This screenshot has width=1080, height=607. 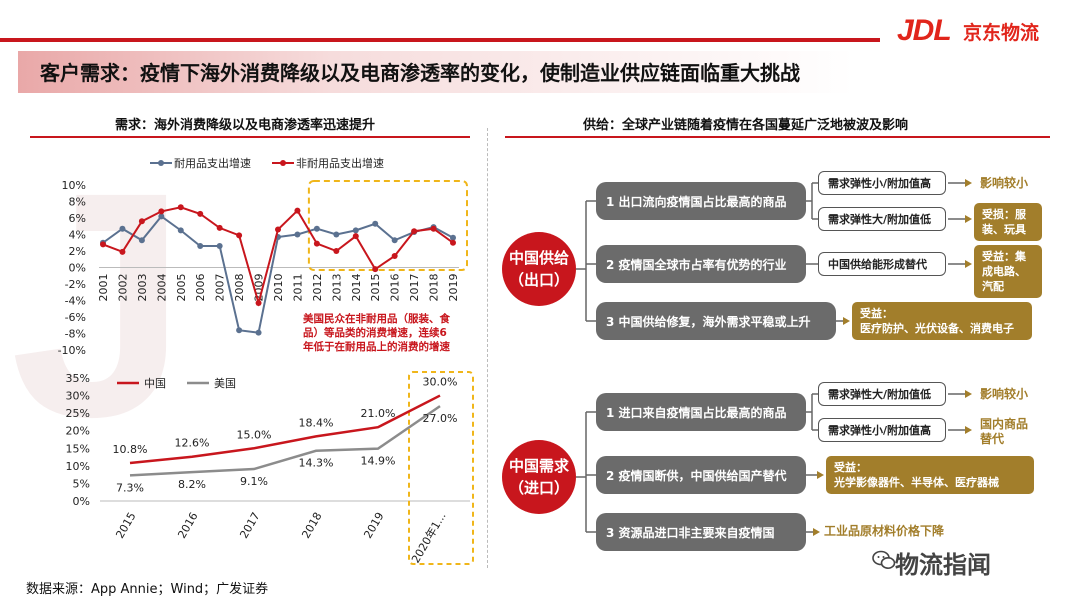 I want to click on left-heading-rule, so click(x=250, y=137).